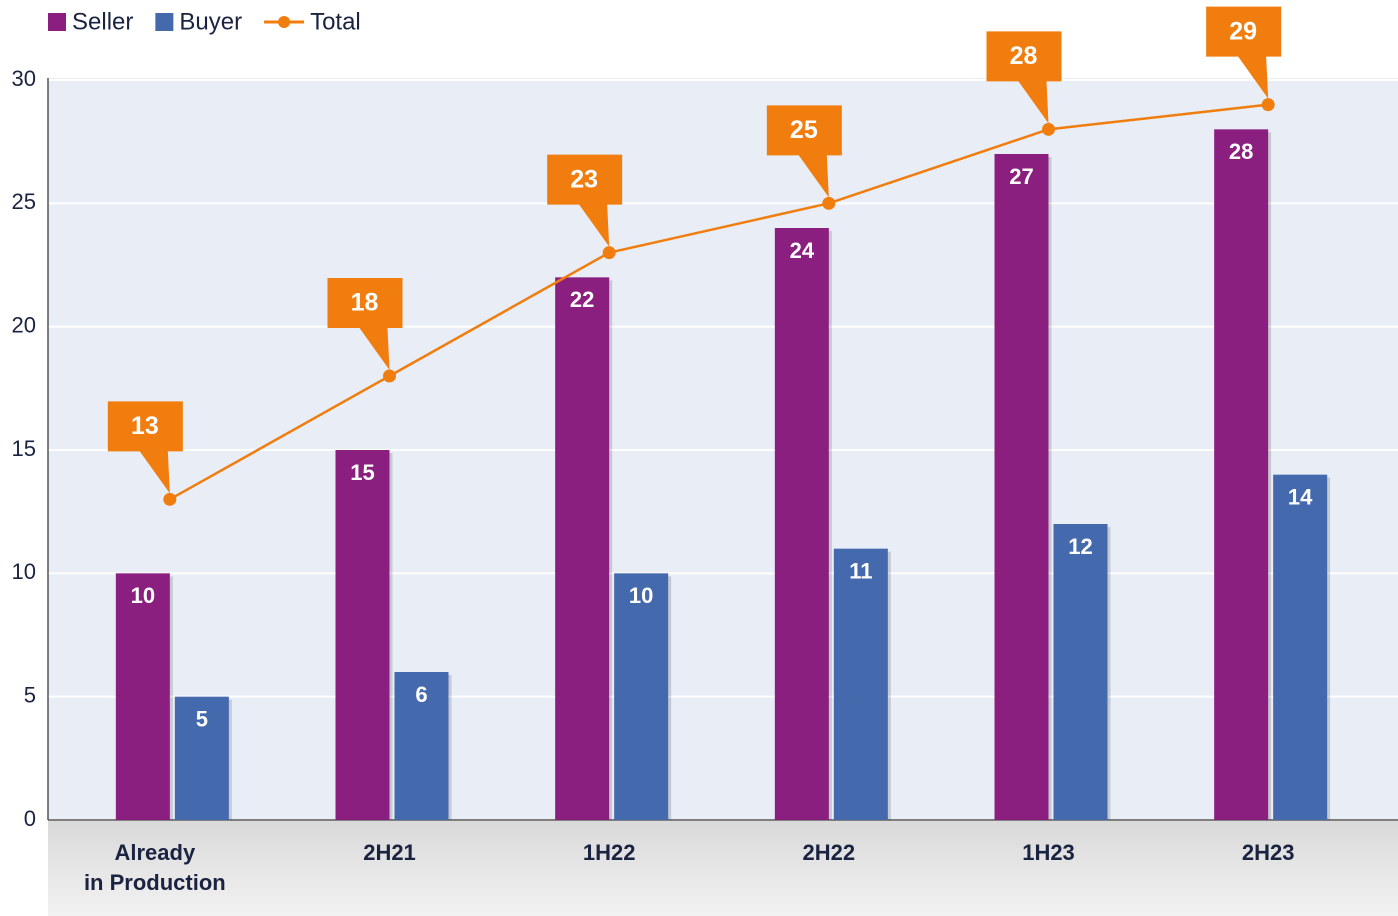 The image size is (1398, 916). What do you see at coordinates (584, 179) in the screenshot?
I see `total-label: 23` at bounding box center [584, 179].